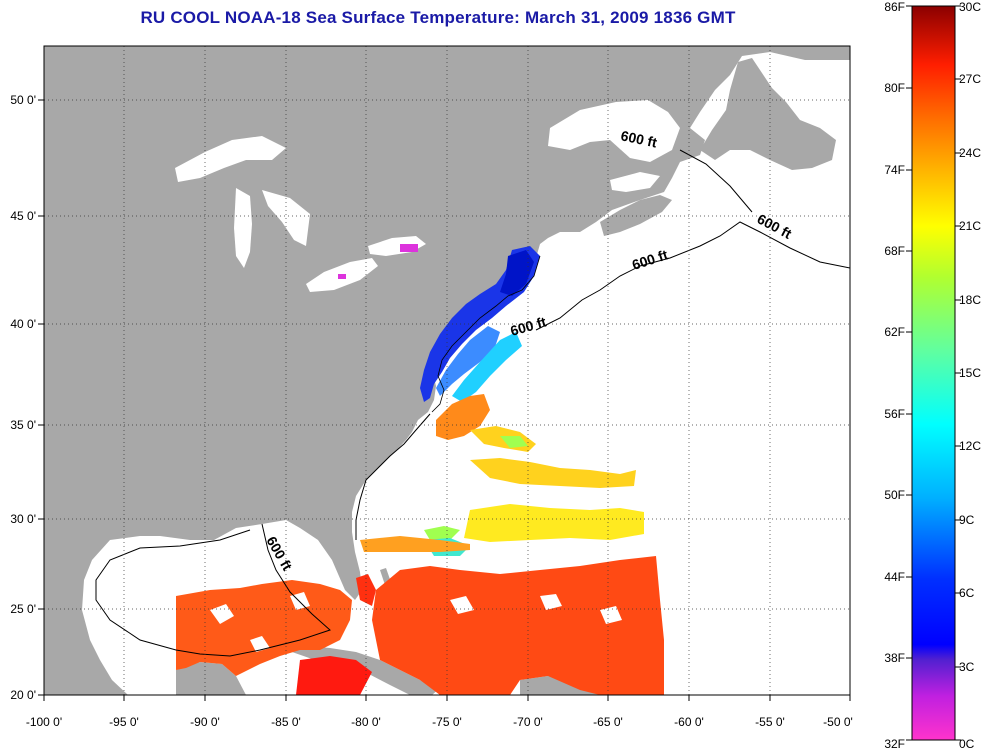 The height and width of the screenshot is (754, 984). I want to click on colorbar-c-label: 9C, so click(967, 520).